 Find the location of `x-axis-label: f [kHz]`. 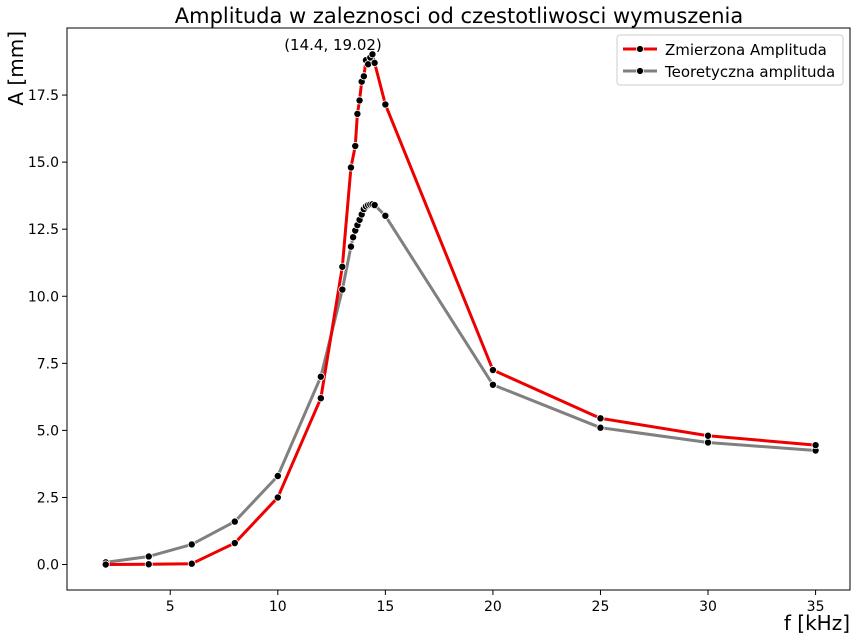

x-axis-label: f [kHz] is located at coordinates (817, 623).